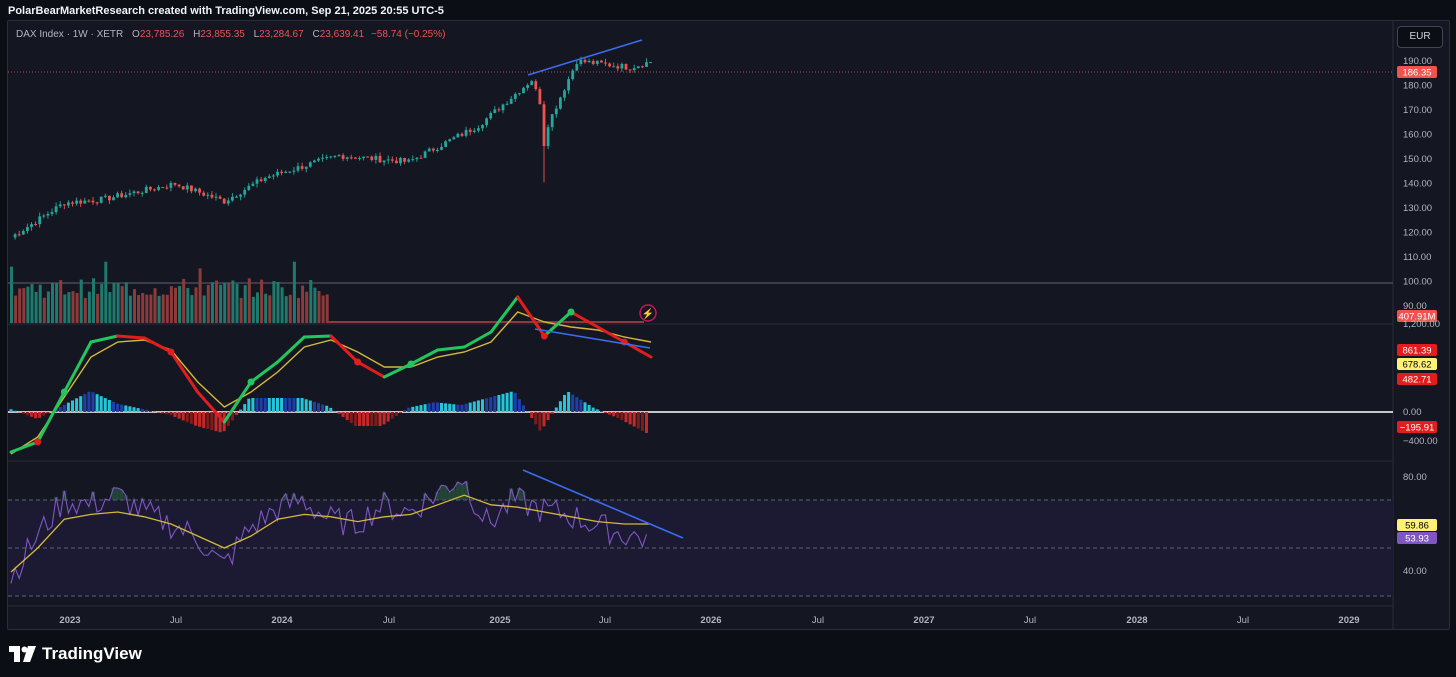 Image resolution: width=1456 pixels, height=677 pixels. Describe the element at coordinates (1417, 389) in the screenshot. I see `macd-value-badges: 861.39 678.62 482.71 −195.91` at that location.